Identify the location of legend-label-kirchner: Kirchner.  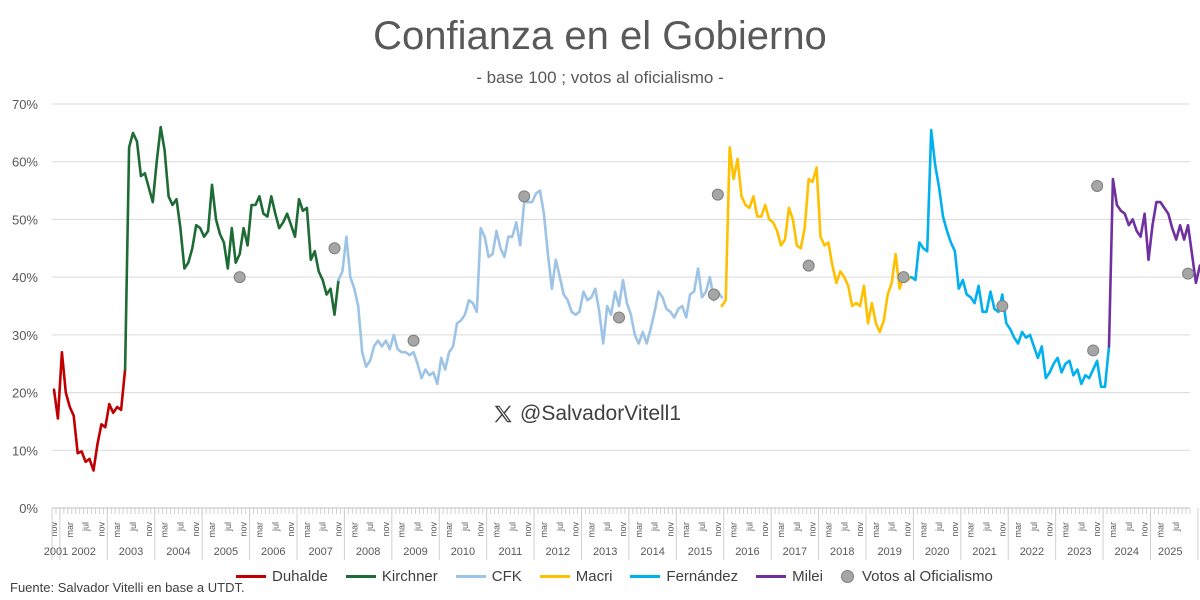
(409, 576).